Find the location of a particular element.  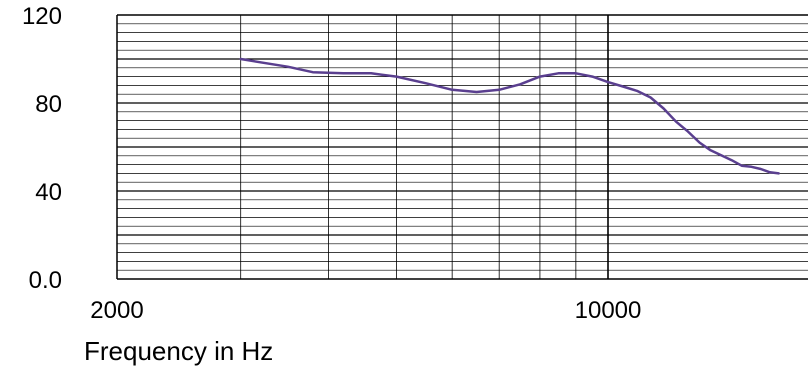

x-tick-label: 2000 is located at coordinates (116, 310).